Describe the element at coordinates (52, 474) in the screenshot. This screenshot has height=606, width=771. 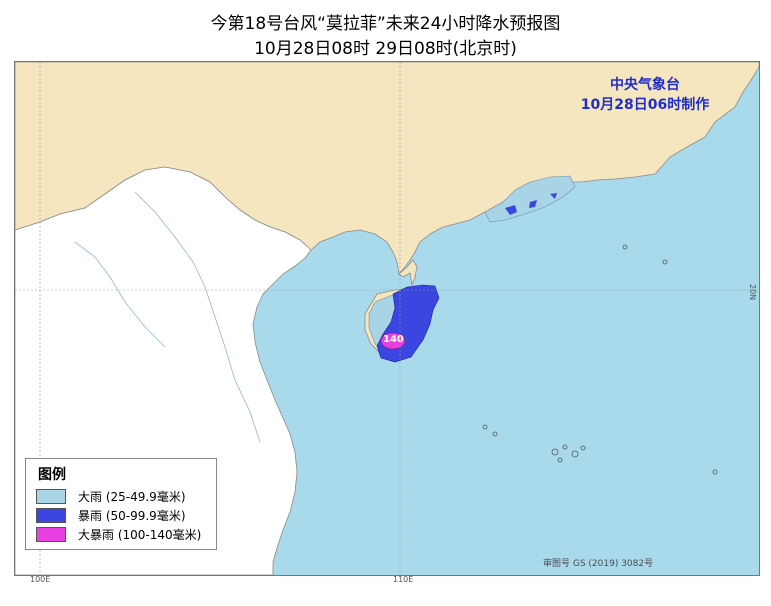
I see `legend-title: 图例` at that location.